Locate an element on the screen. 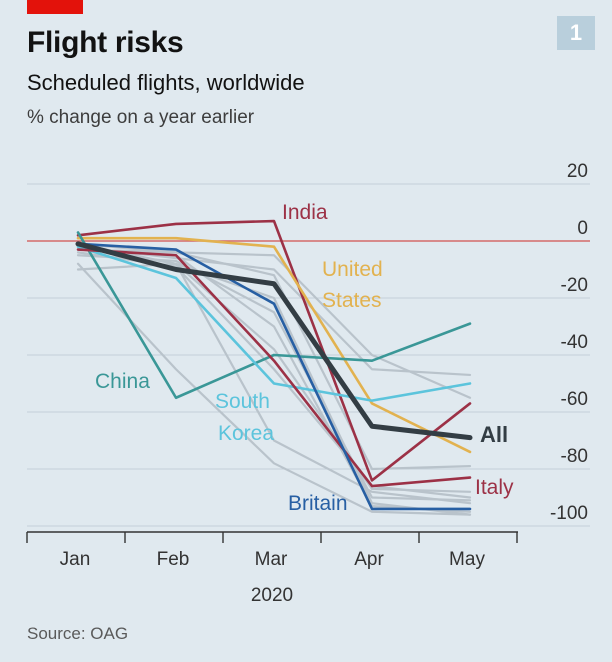 The image size is (612, 662). series-label-united-states: States is located at coordinates (352, 300).